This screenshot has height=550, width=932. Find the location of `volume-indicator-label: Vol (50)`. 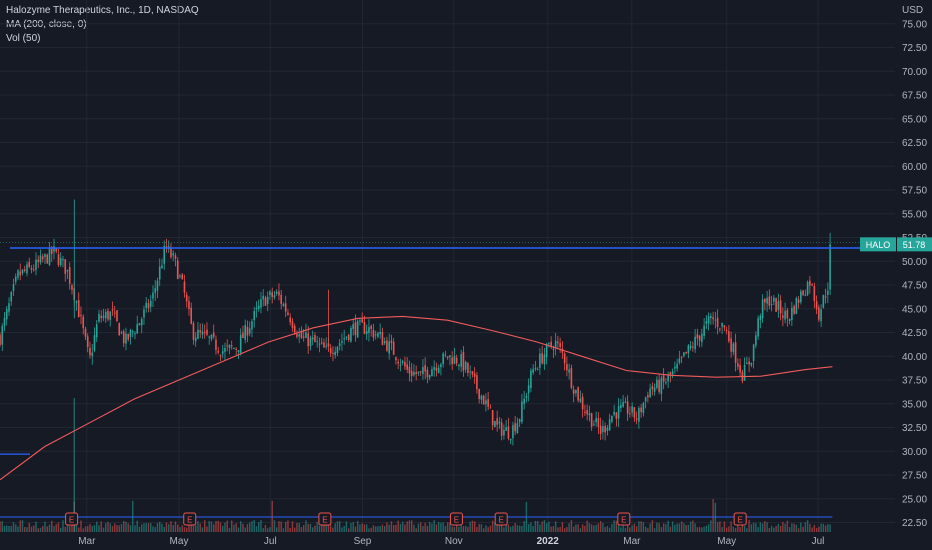

volume-indicator-label: Vol (50) is located at coordinates (23, 38).